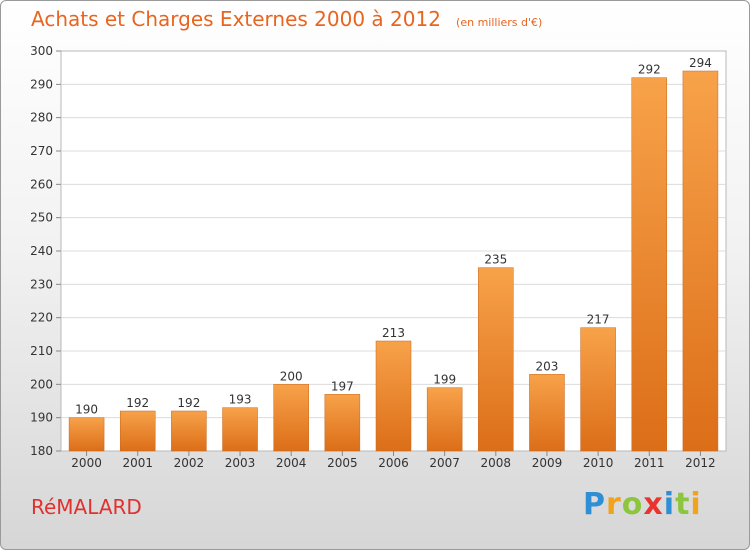 This screenshot has width=750, height=550. I want to click on logo-letter: P, so click(594, 504).